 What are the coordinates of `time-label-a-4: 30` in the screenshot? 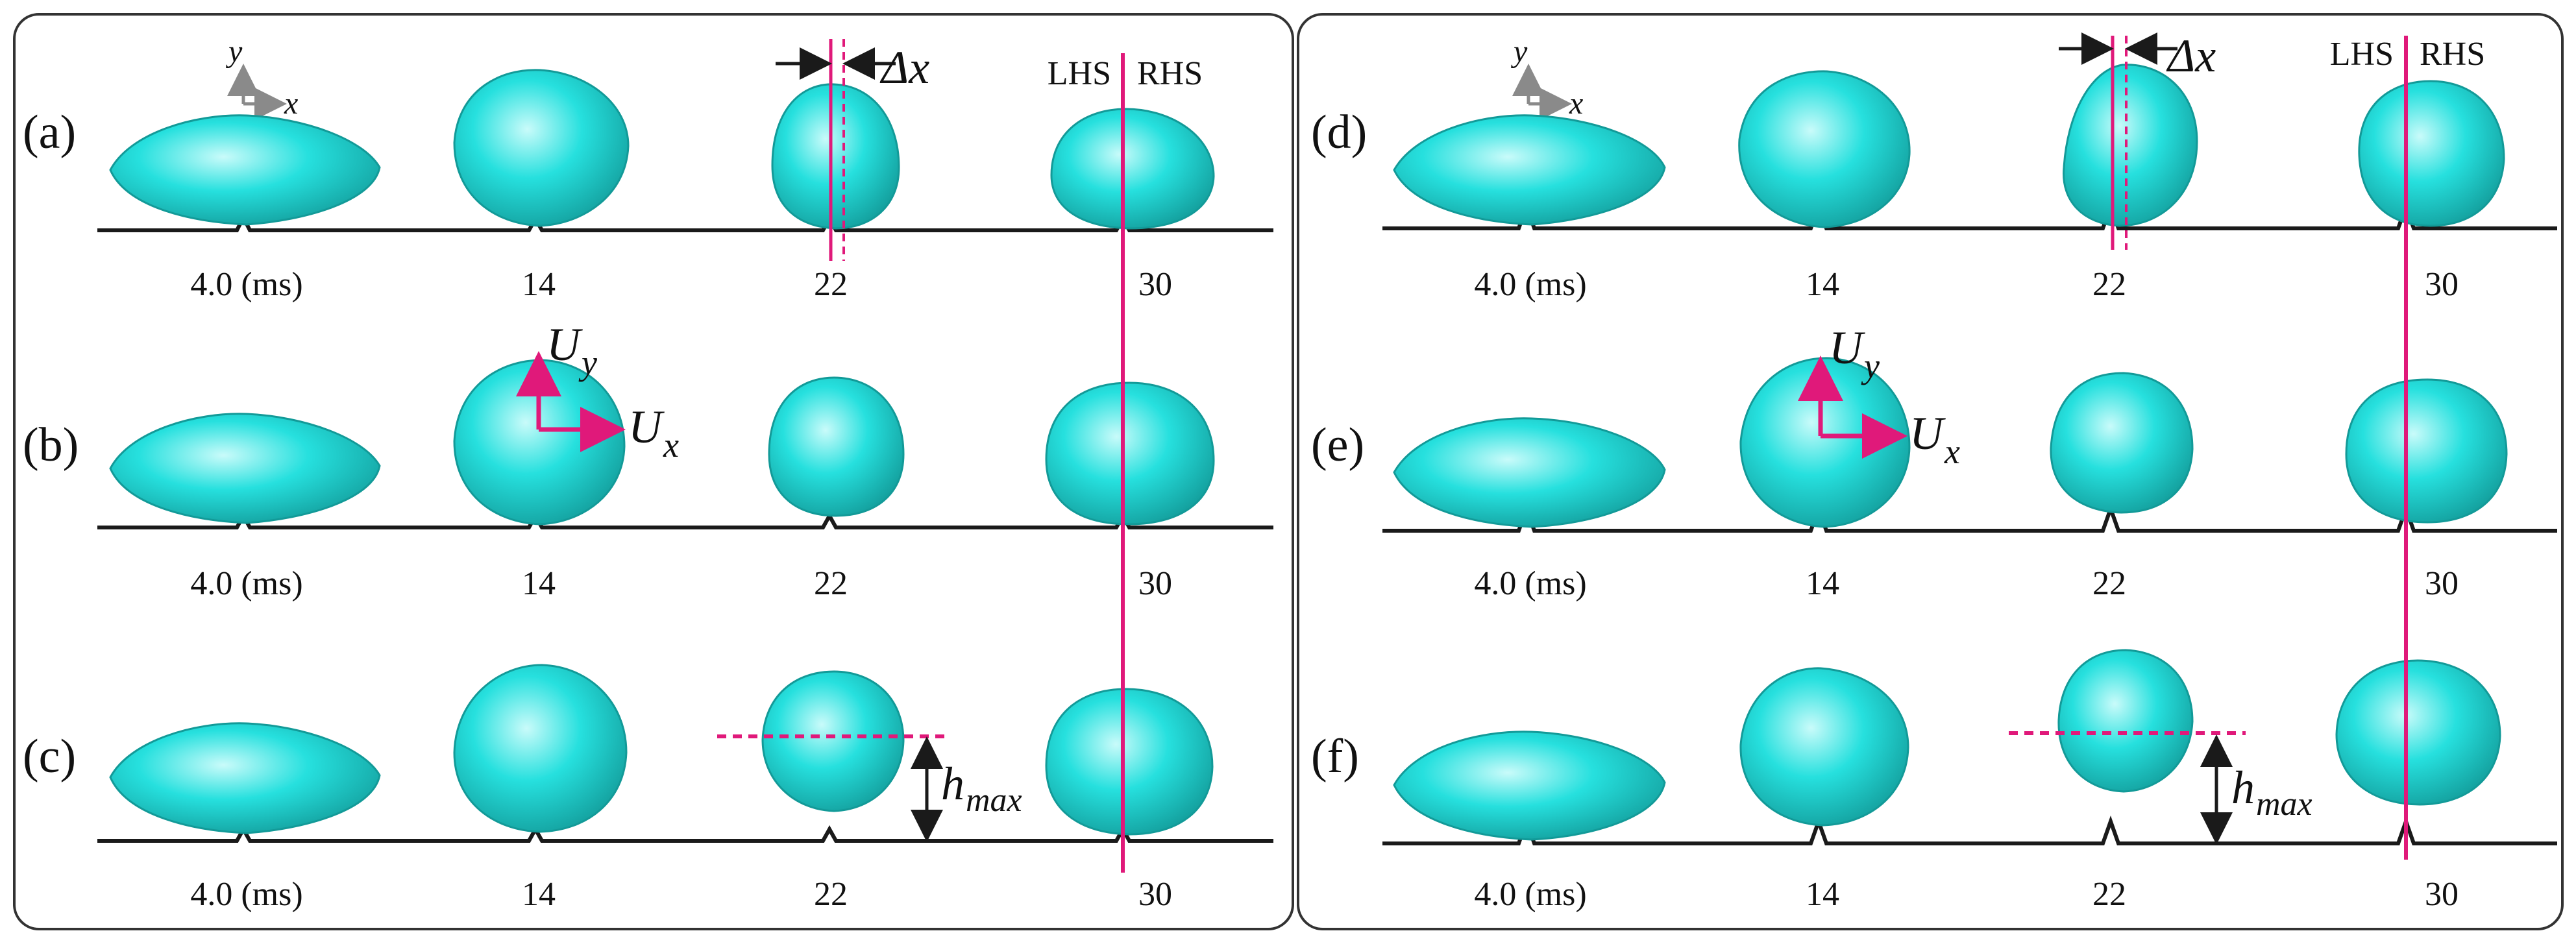 It's located at (1155, 285).